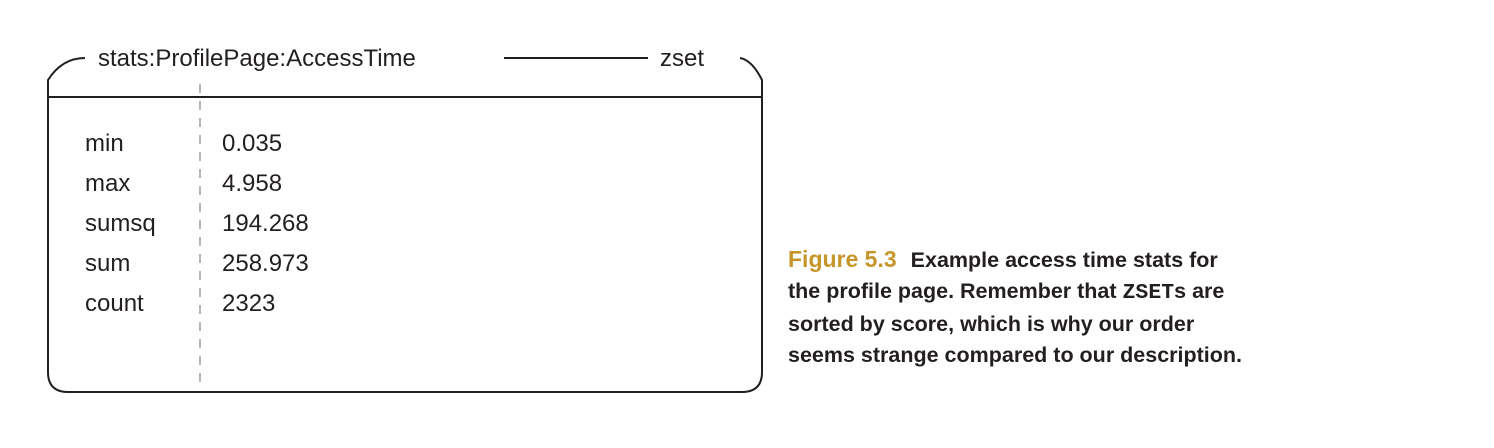  What do you see at coordinates (120, 223) in the screenshot?
I see `zset-member: sumsq` at bounding box center [120, 223].